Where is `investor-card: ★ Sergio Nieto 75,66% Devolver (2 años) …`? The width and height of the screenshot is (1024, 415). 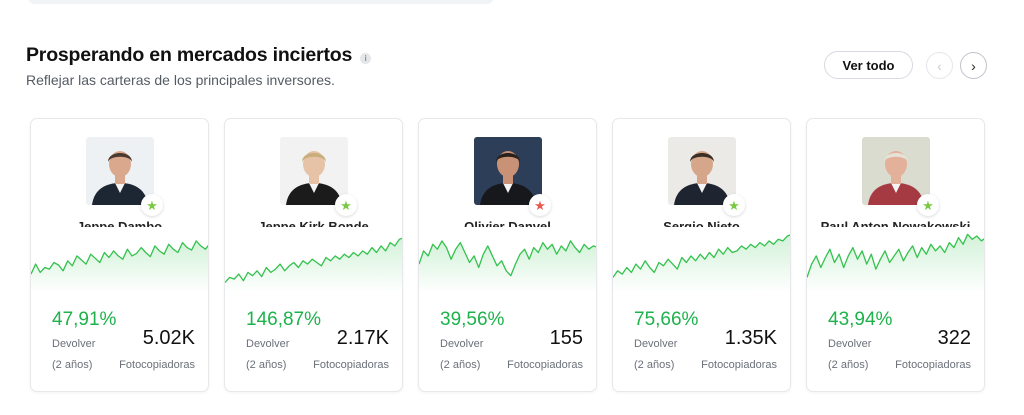
investor-card: ★ Sergio Nieto 75,66% Devolver (2 años) … is located at coordinates (701, 255).